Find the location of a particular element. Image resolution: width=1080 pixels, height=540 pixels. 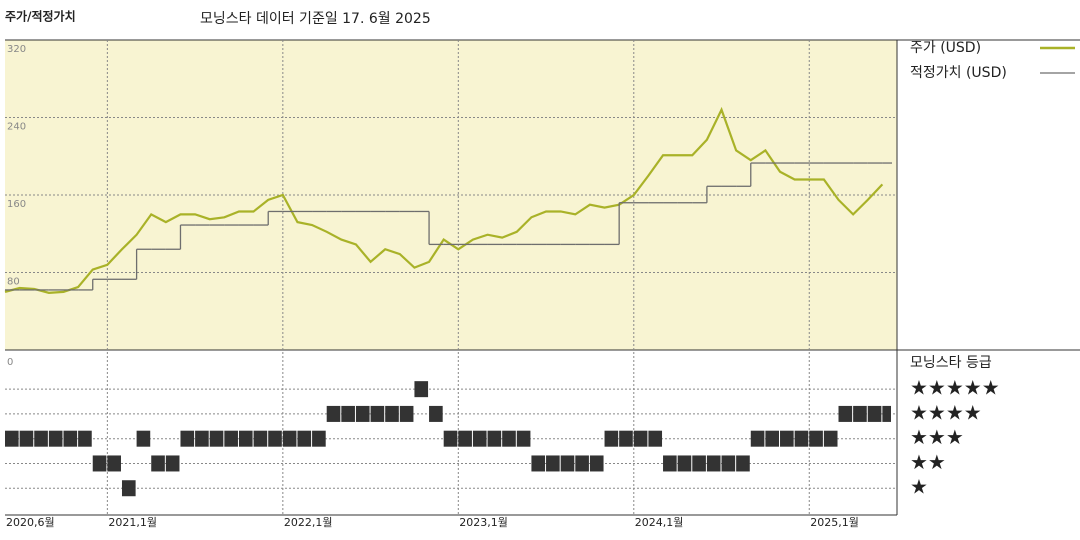

x-tick-label: 2020,6월 is located at coordinates (30, 522).